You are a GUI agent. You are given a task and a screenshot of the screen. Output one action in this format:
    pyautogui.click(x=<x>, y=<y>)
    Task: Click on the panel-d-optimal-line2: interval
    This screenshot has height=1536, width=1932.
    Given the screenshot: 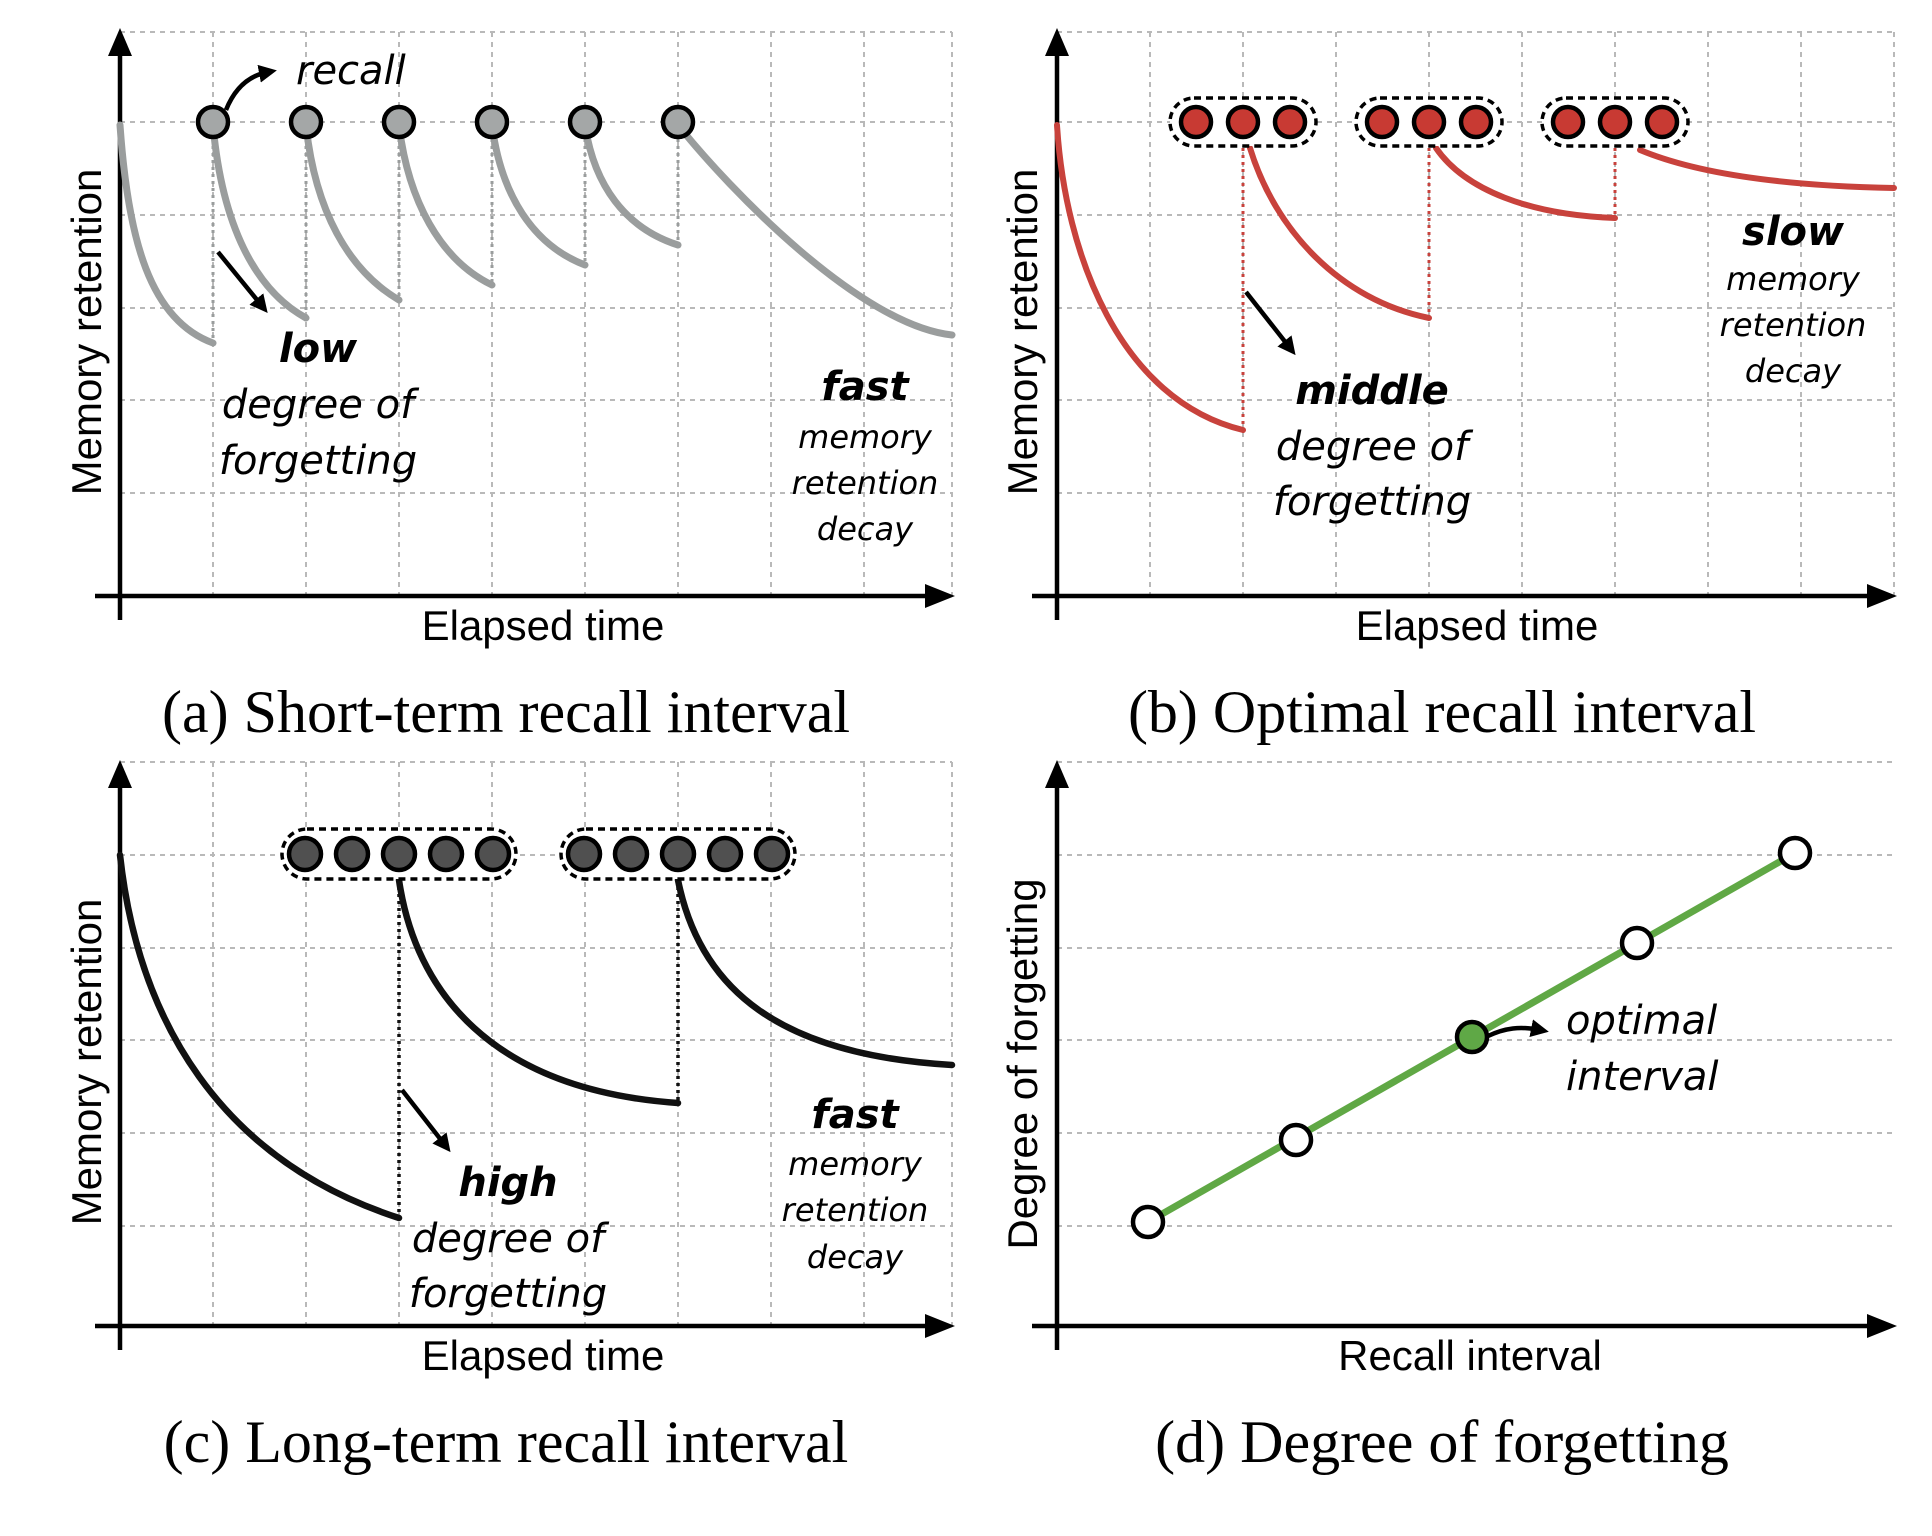 What is the action you would take?
    pyautogui.click(x=1642, y=1077)
    